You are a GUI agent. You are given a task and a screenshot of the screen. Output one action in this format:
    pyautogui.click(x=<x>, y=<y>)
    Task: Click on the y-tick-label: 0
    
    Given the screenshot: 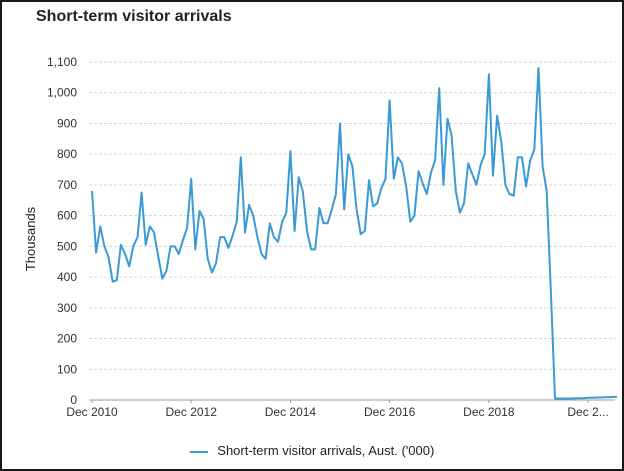 What is the action you would take?
    pyautogui.click(x=73, y=400)
    